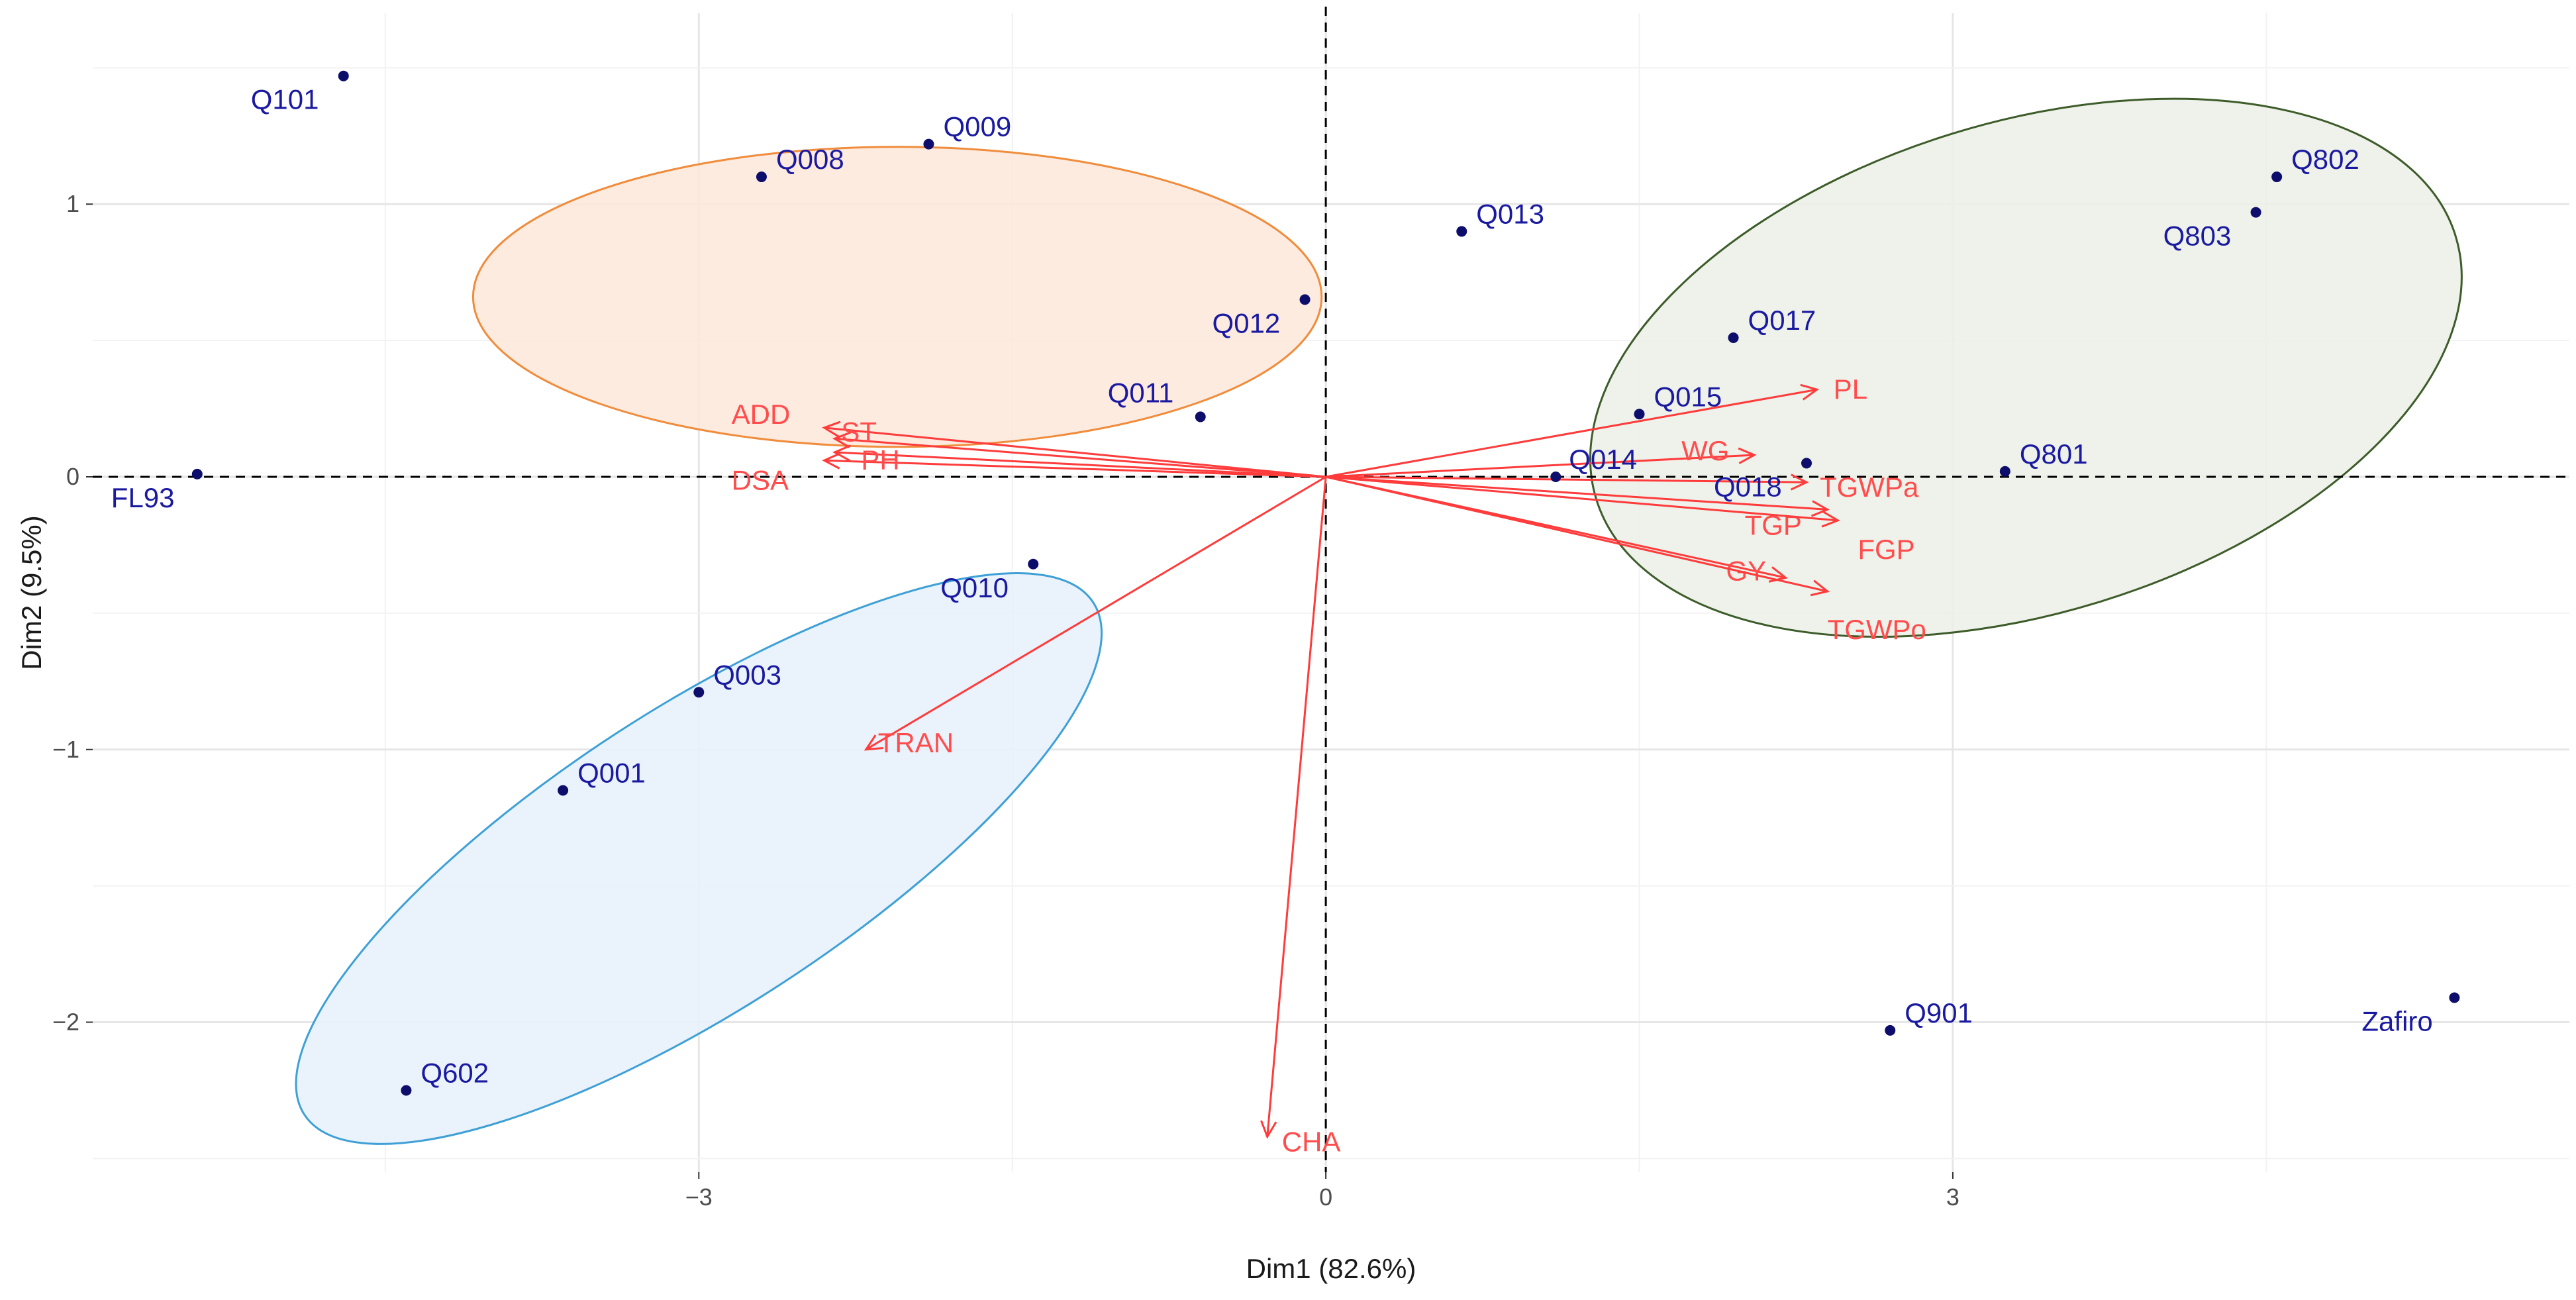 This screenshot has width=2576, height=1300. I want to click on point-label-Q015: Q015, so click(1688, 397).